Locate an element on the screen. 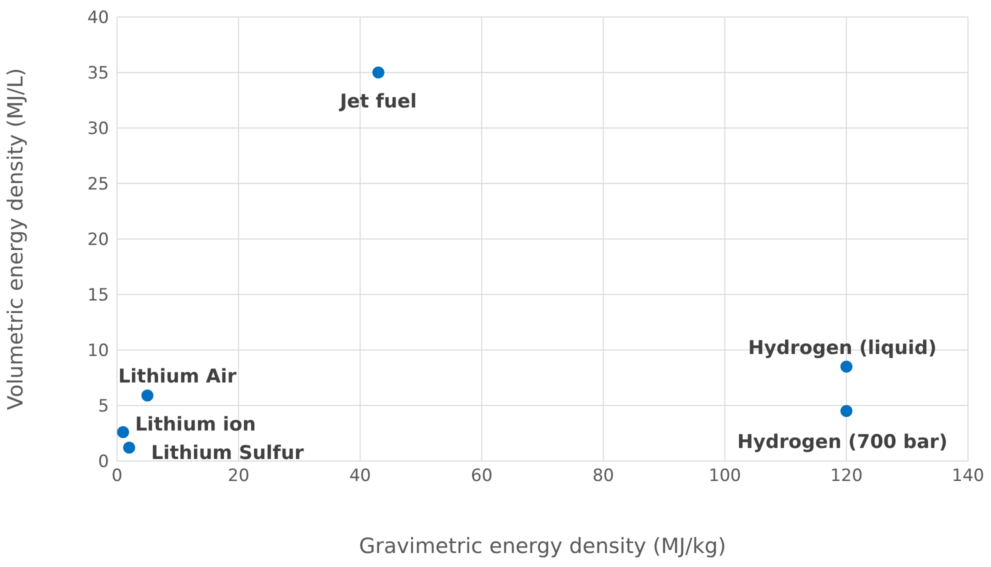  annotation: Lithium ion is located at coordinates (195, 424).